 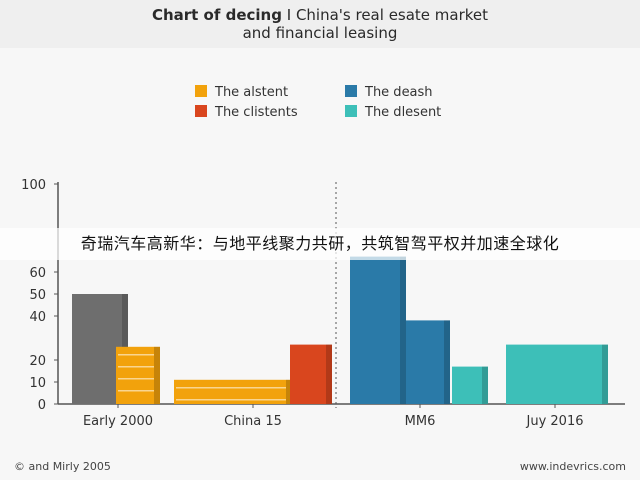 I want to click on bar-the-clistents-china-15-shade, so click(x=329, y=374).